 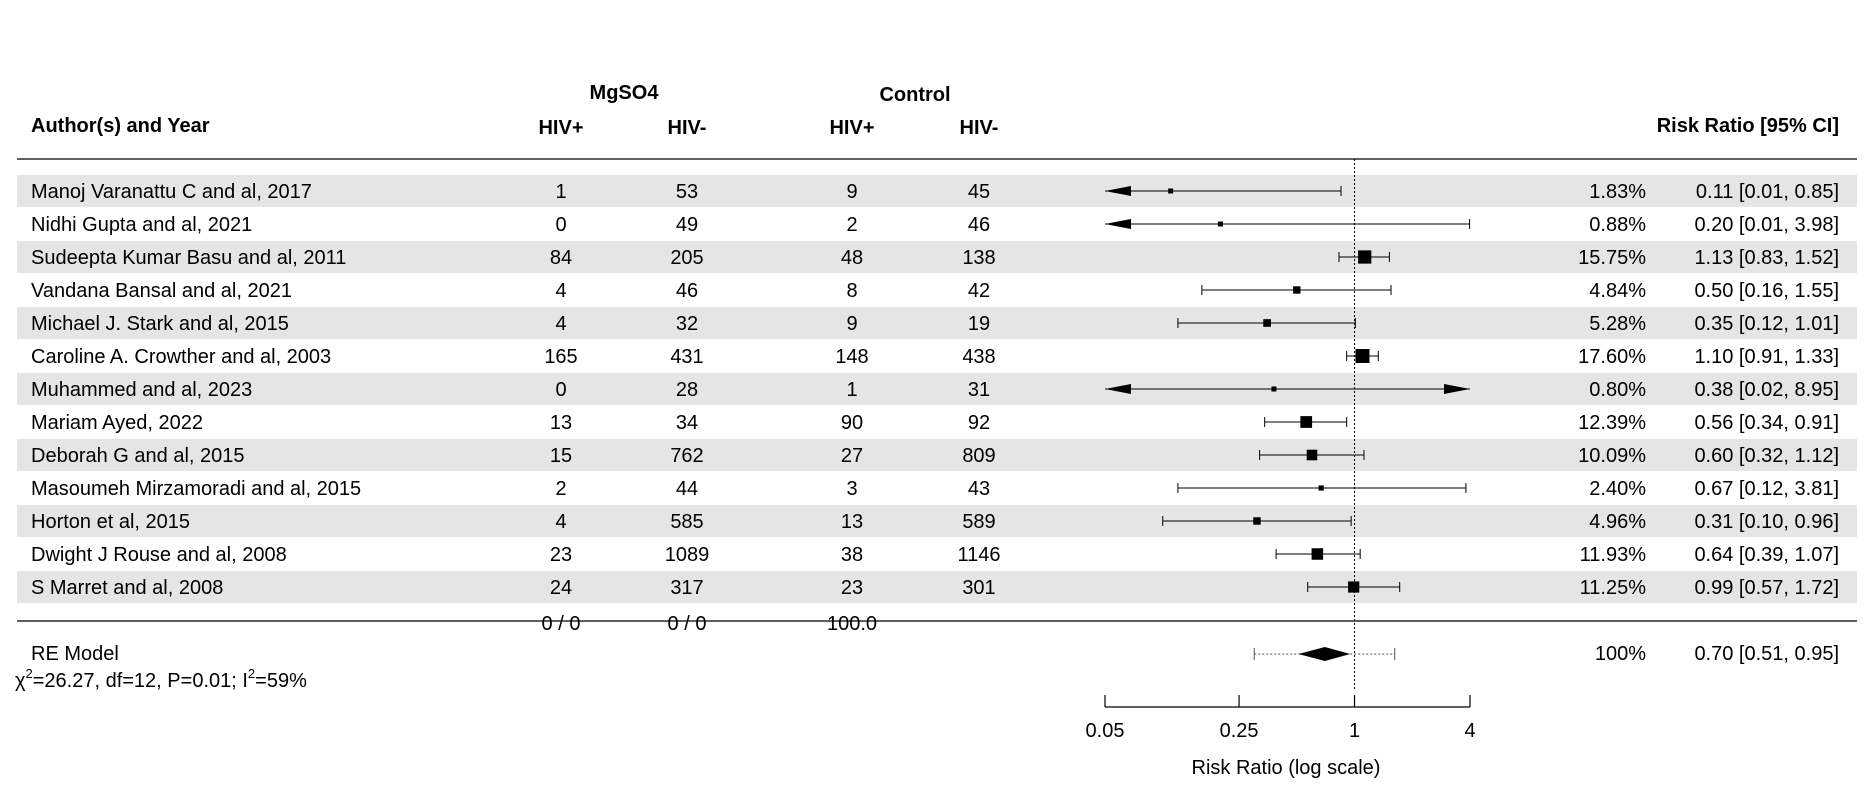 I want to click on study-label: Horton et al, 2015, so click(x=110, y=522).